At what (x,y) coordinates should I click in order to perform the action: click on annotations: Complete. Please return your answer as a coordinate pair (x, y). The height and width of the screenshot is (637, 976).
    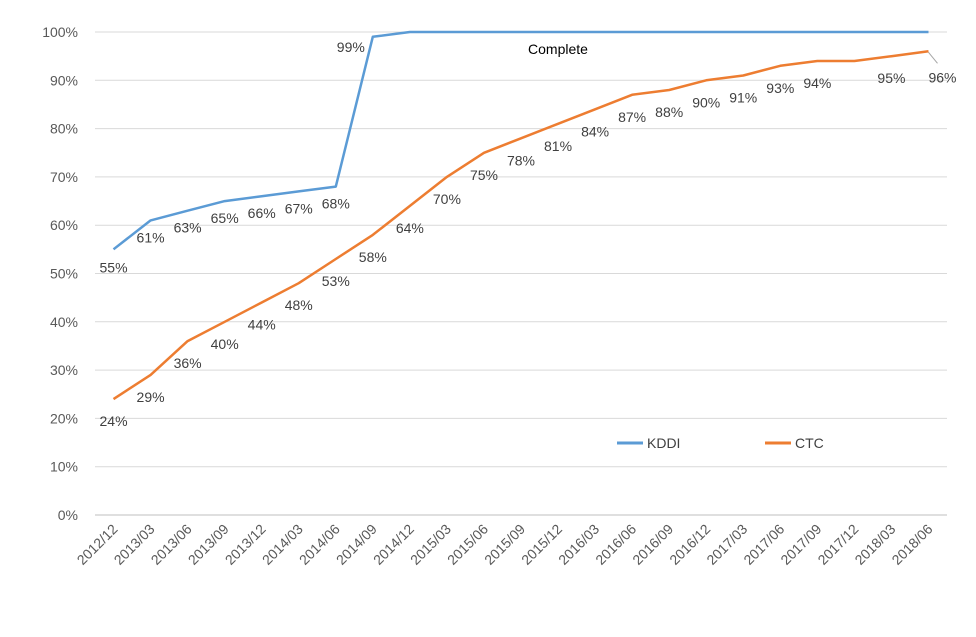
    Looking at the image, I should click on (558, 49).